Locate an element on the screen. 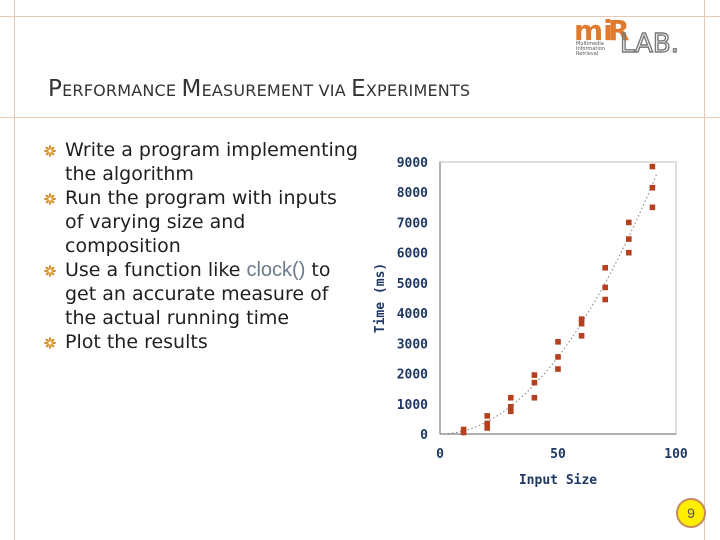  y-tick-label: 6000 is located at coordinates (412, 254).